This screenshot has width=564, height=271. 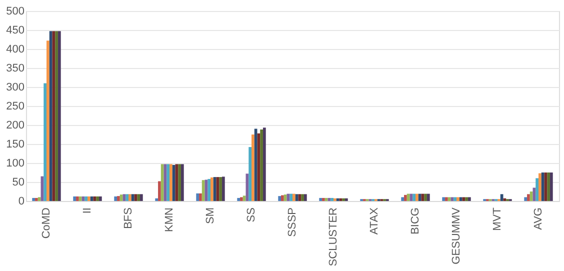 What do you see at coordinates (46, 223) in the screenshot?
I see `x-tick-label: CoMD` at bounding box center [46, 223].